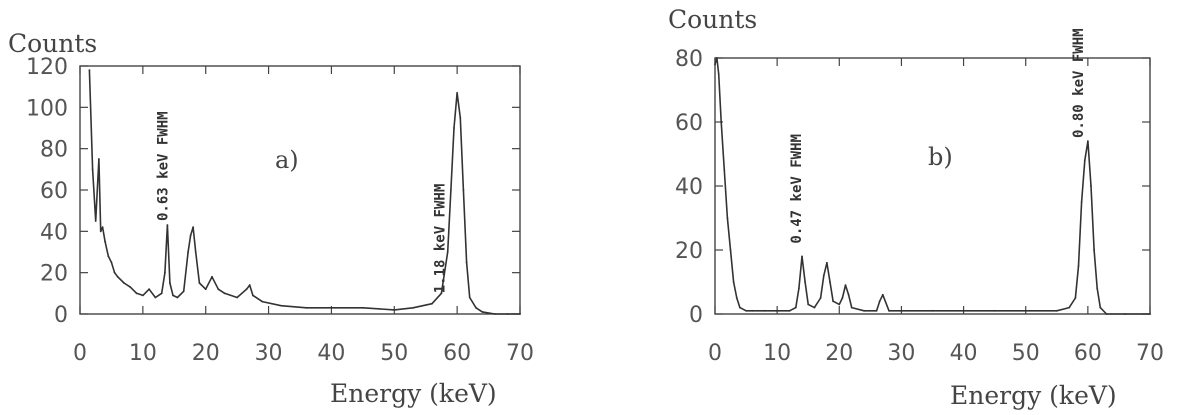 The height and width of the screenshot is (415, 1185). I want to click on y-tick-label: 100, so click(47, 108).